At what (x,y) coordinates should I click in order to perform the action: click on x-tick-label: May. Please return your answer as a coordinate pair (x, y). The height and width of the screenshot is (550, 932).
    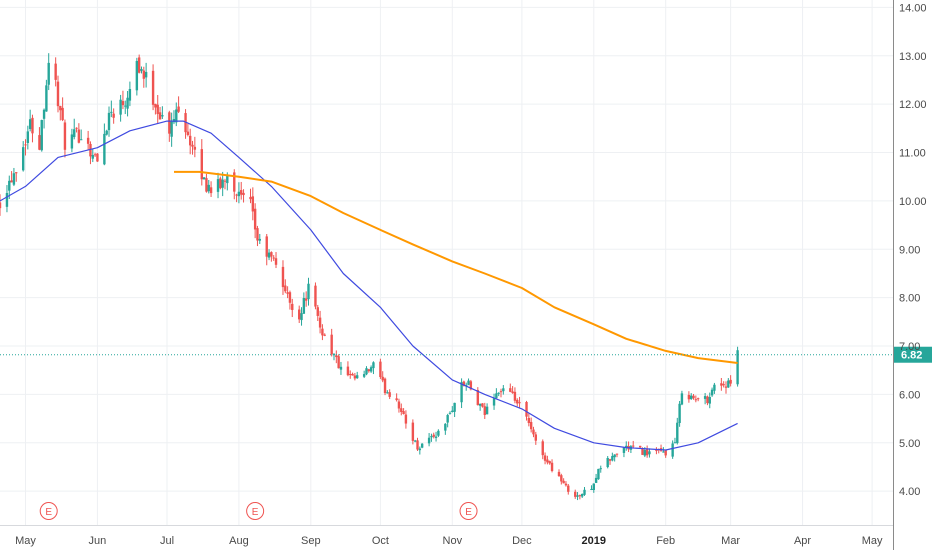
    Looking at the image, I should click on (25, 541).